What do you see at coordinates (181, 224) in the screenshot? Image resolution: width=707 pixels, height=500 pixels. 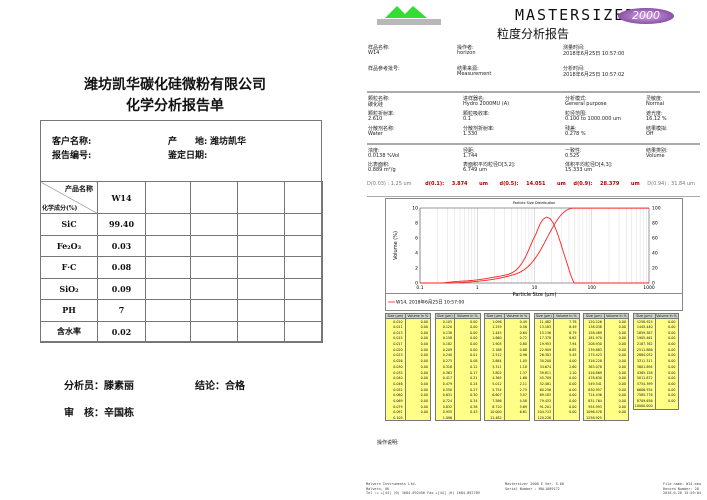 I see `chemical-row: SiC 99.40` at bounding box center [181, 224].